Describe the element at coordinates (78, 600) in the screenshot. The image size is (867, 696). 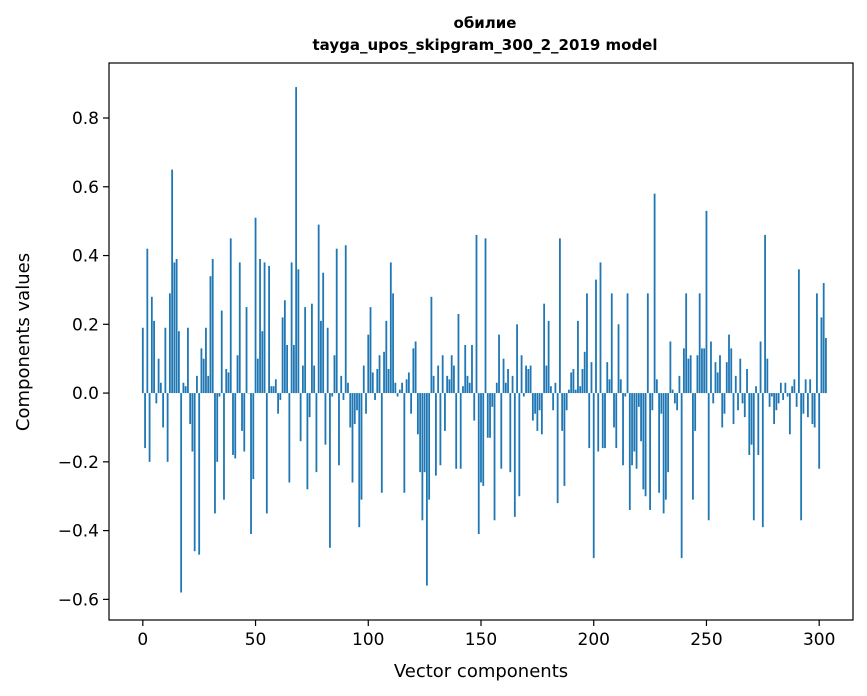
I see `y-tick-label: −0.6` at that location.